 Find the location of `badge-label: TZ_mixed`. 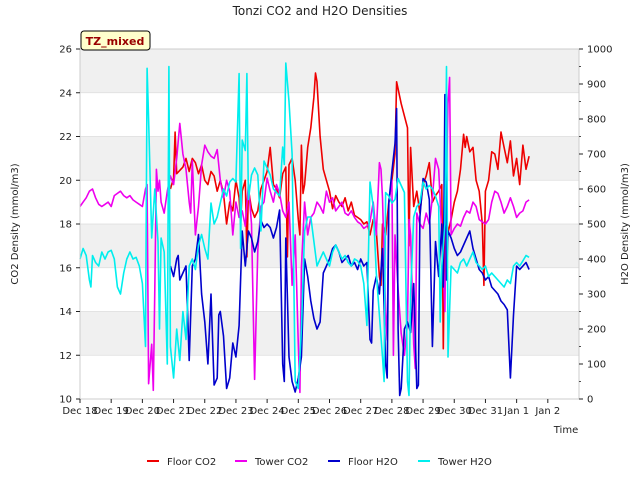

badge-label: TZ_mixed is located at coordinates (115, 41).